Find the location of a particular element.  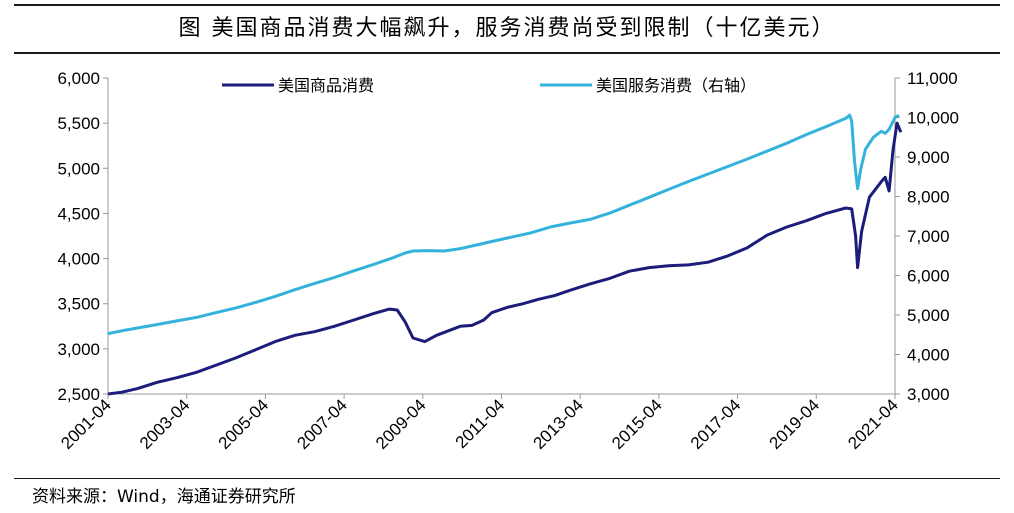

title-bar: 图 美国商品消费大幅飙升，服务消费尚受到限制（十亿美元） is located at coordinates (507, 26).